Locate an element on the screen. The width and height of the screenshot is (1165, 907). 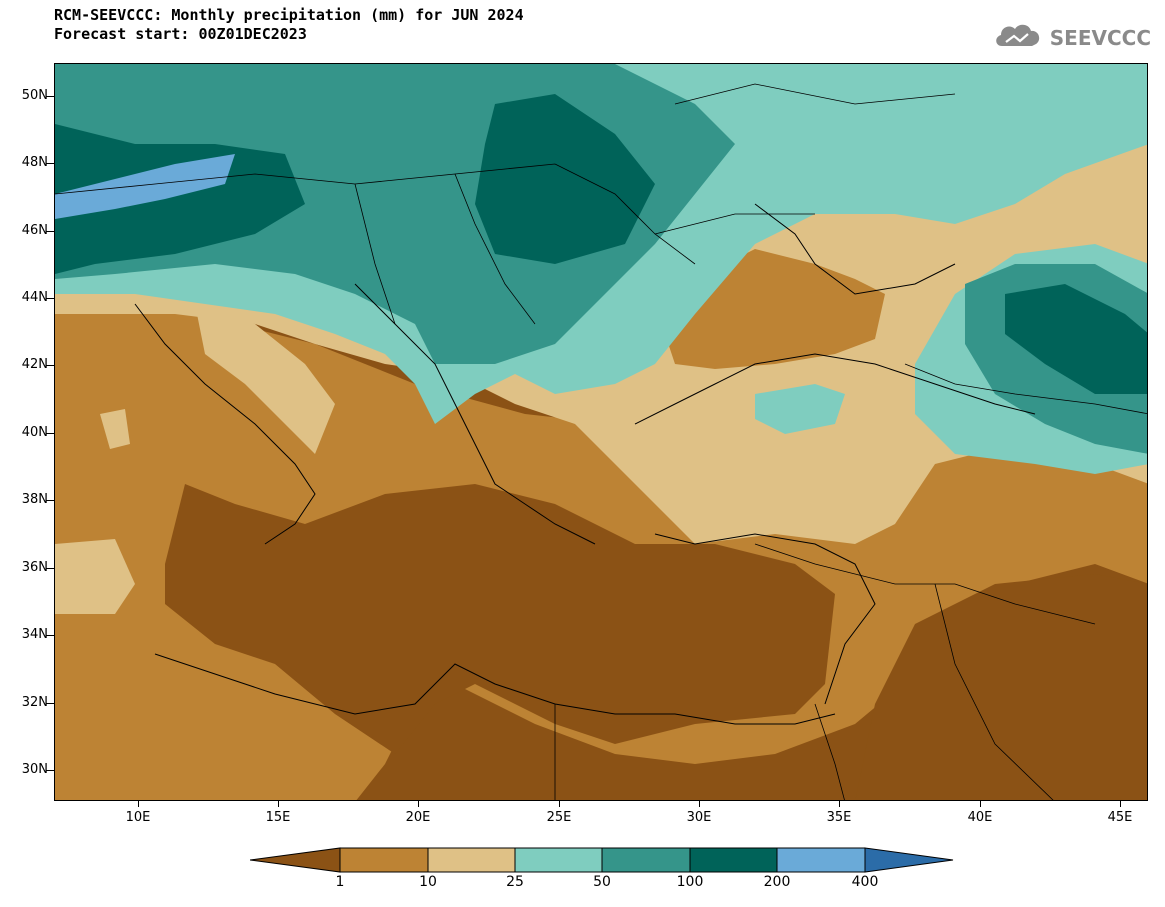
lon-label-30e: 30E is located at coordinates (699, 817).